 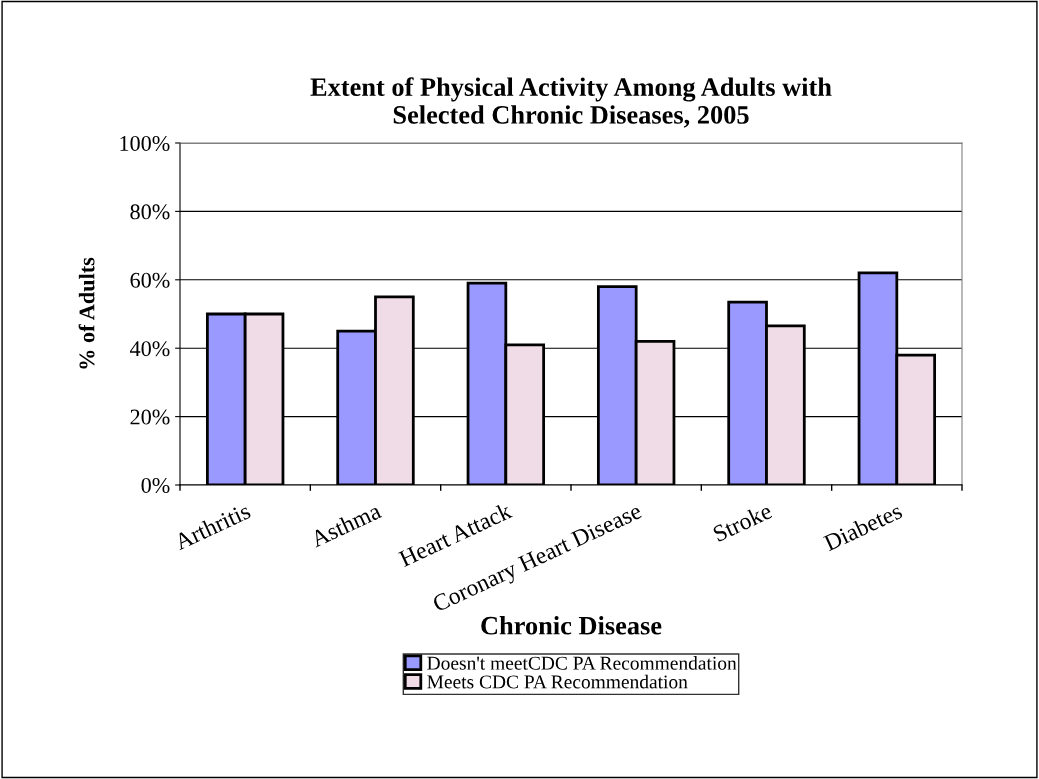 I want to click on y-tick-label: 0%, so click(x=155, y=485).